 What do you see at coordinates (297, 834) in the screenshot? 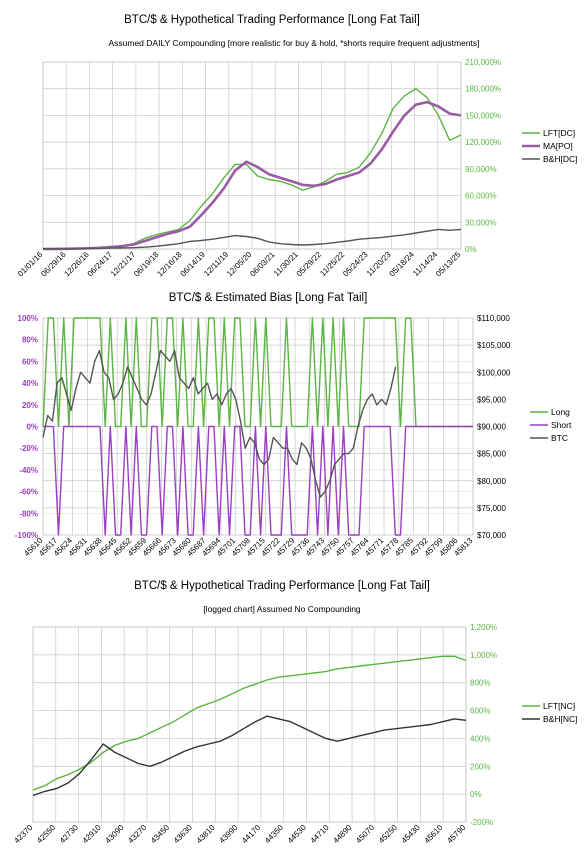
I see `x-tick-label: 44530` at bounding box center [297, 834].